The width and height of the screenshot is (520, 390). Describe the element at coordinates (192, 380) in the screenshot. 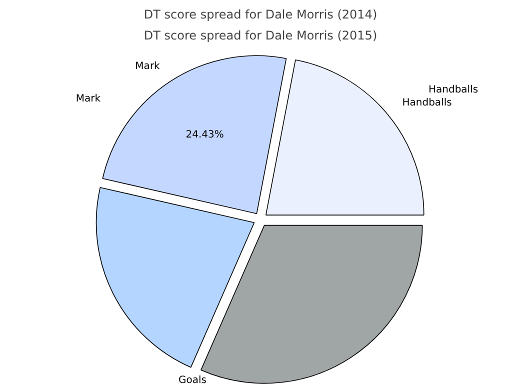

I see `text: Goals` at that location.